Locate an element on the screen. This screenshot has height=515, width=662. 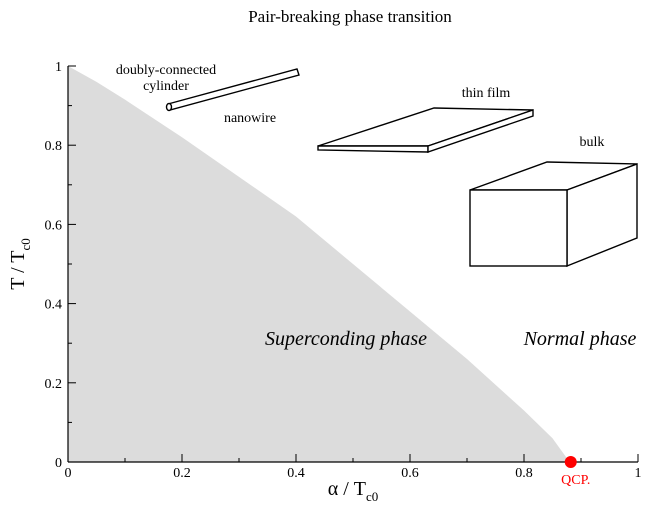
x-tick-label: 0.4 is located at coordinates (296, 473).